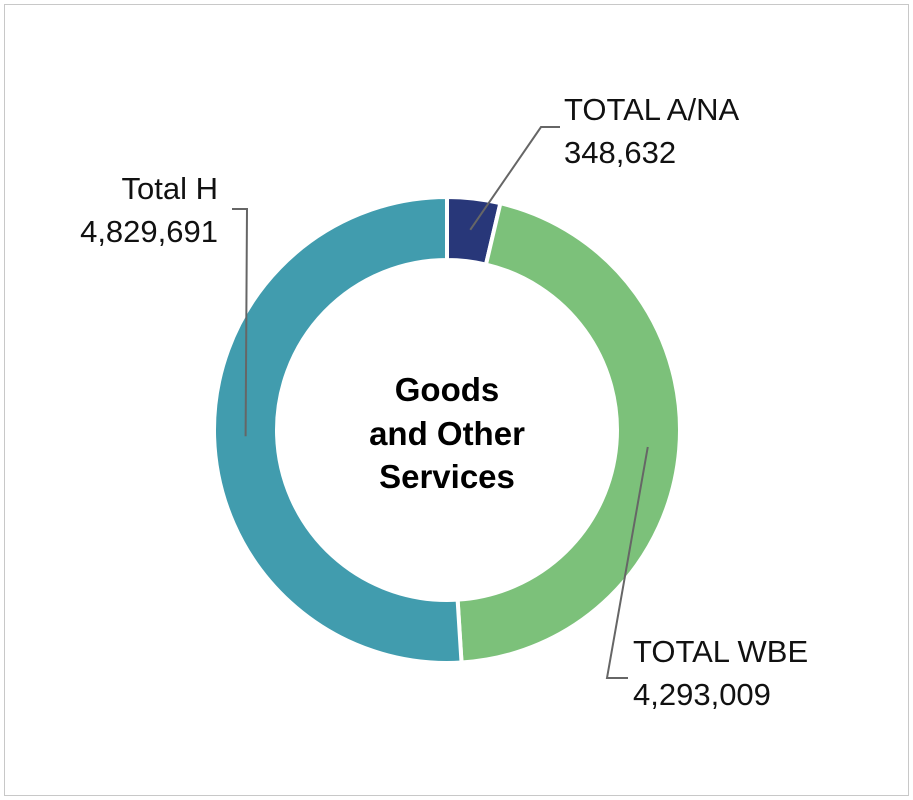 The image size is (913, 800). Describe the element at coordinates (149, 231) in the screenshot. I see `slice-value-h: 4,829,691` at that location.